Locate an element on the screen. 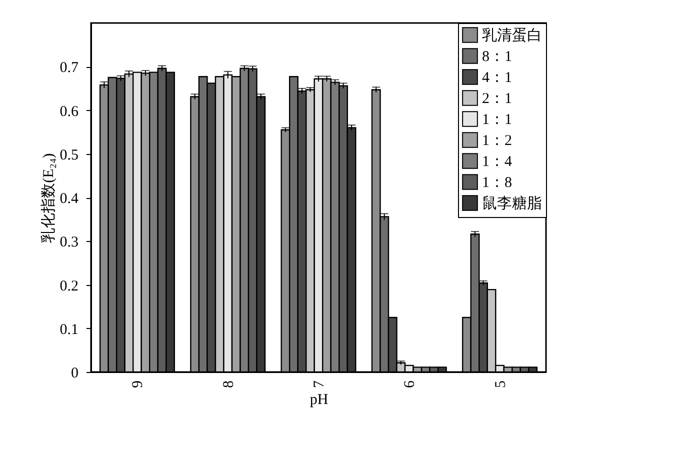 The height and width of the screenshot is (450, 679). legend-label: 1：8 is located at coordinates (497, 183).